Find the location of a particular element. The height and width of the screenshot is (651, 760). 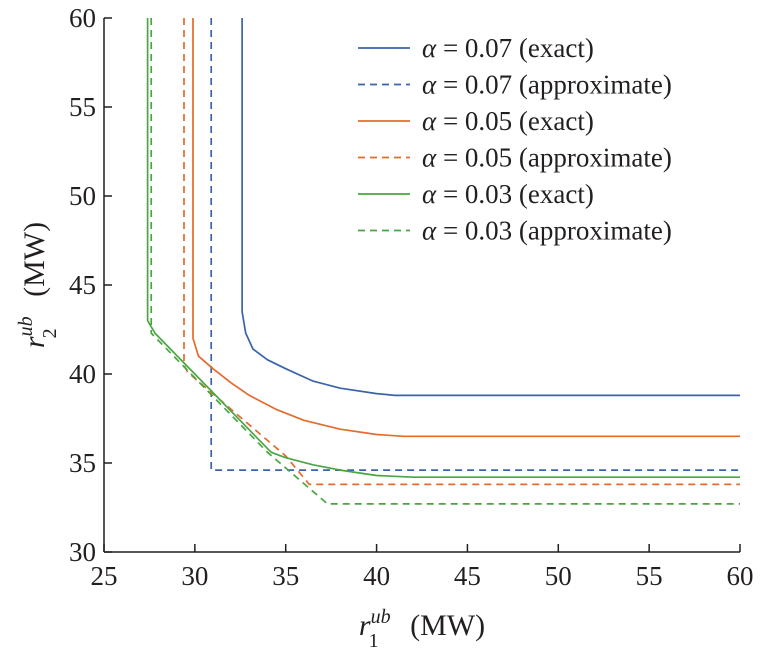

y-tick-label: 45 is located at coordinates (82, 285).